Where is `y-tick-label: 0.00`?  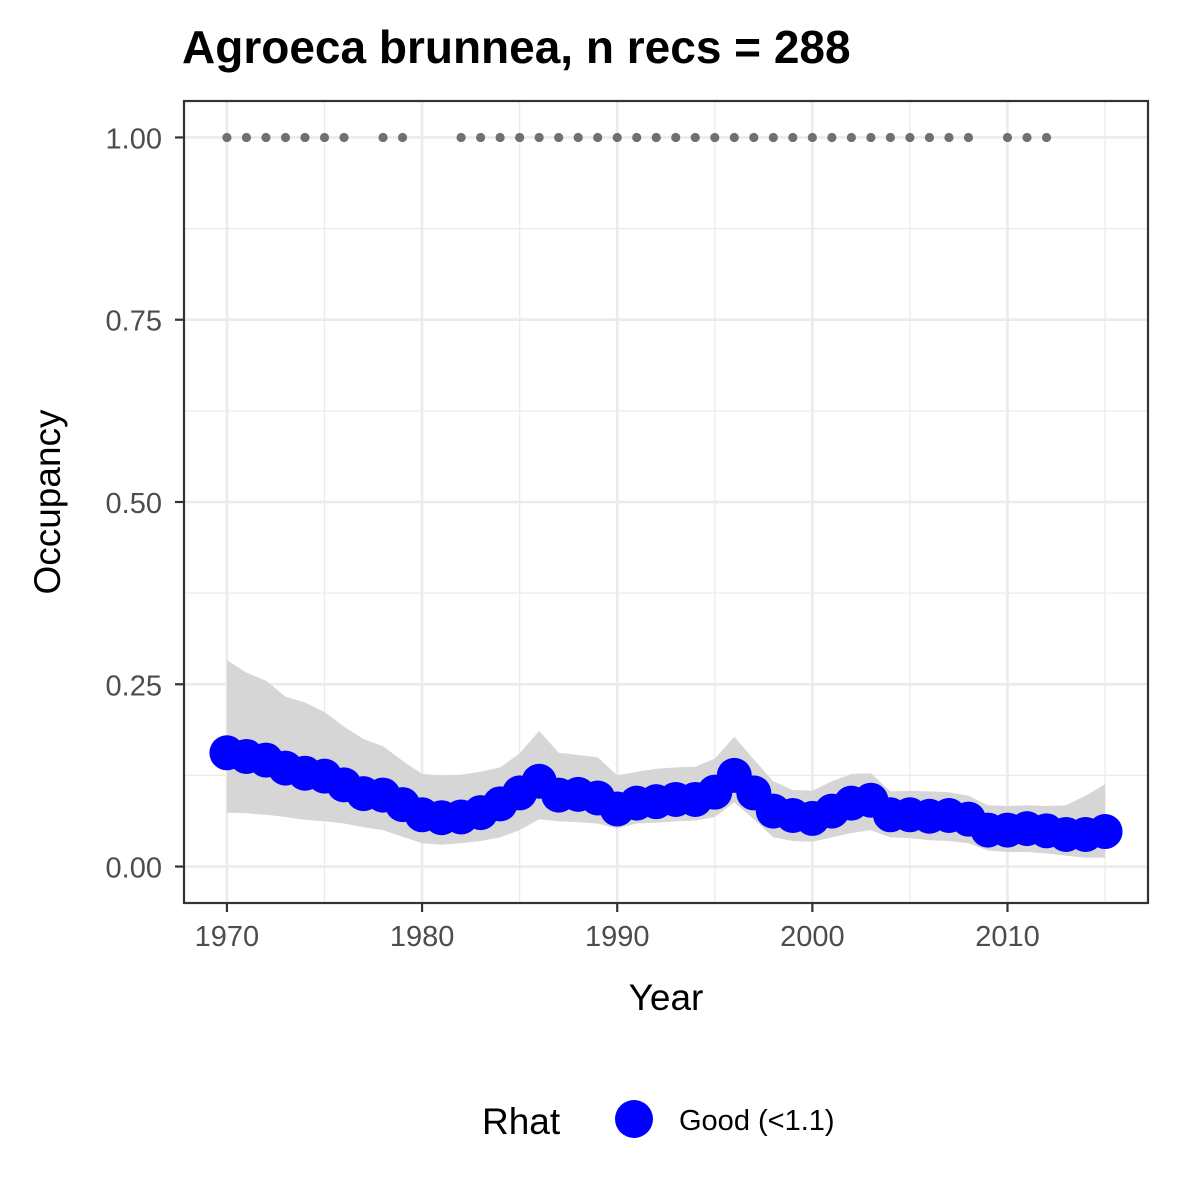 y-tick-label: 0.00 is located at coordinates (134, 869).